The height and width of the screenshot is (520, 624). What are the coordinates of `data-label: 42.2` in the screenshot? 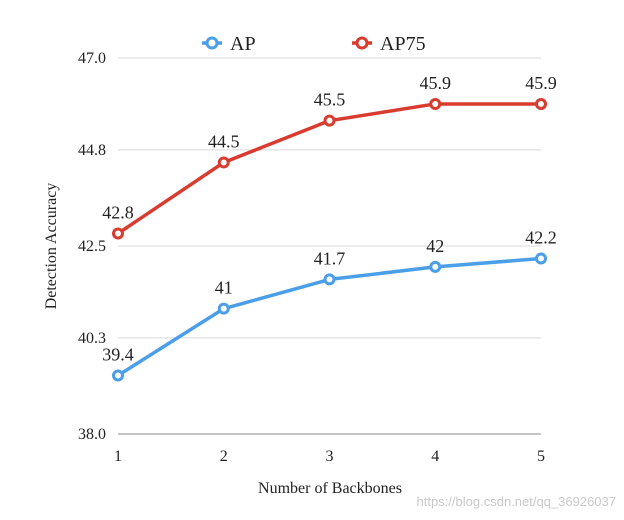 It's located at (541, 238).